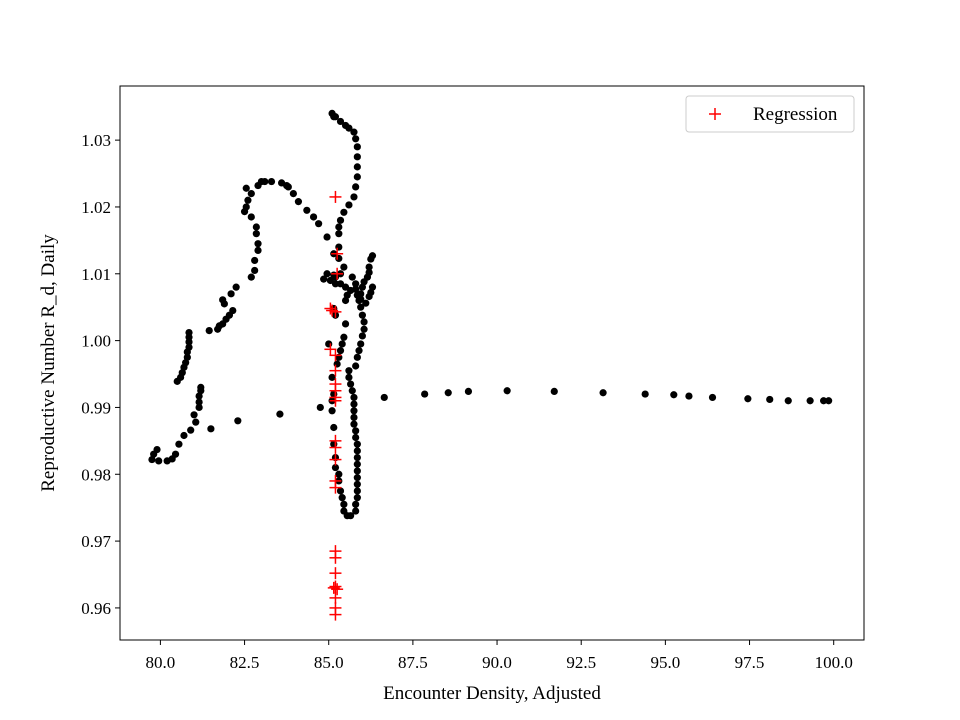 Image resolution: width=960 pixels, height=720 pixels. What do you see at coordinates (492, 693) in the screenshot?
I see `x-axis-label: Encounter Density, Adjusted` at bounding box center [492, 693].